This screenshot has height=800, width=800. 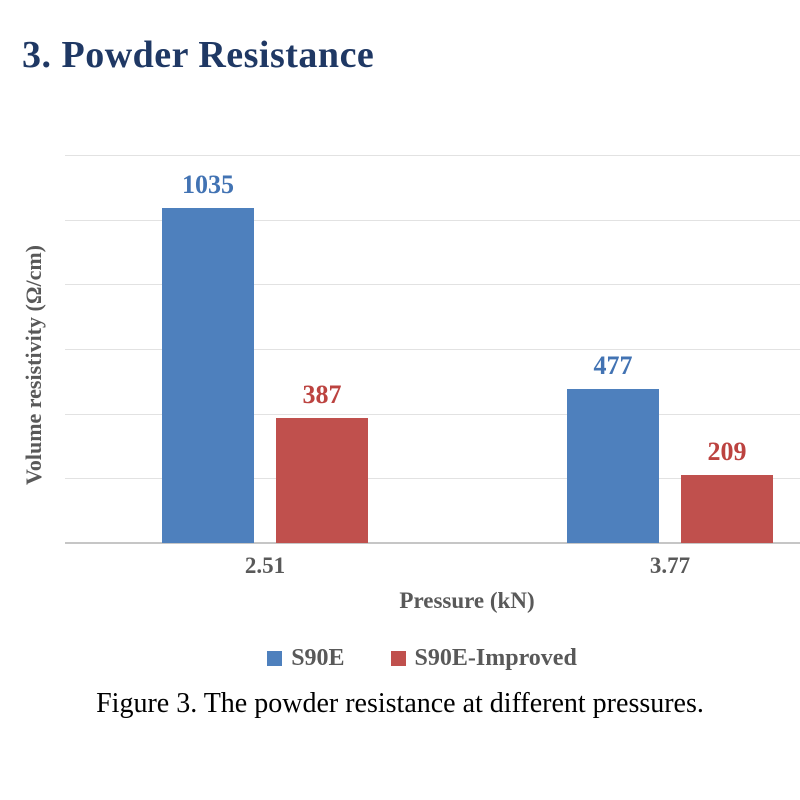 I want to click on bar-value-label: 1035, so click(x=208, y=185).